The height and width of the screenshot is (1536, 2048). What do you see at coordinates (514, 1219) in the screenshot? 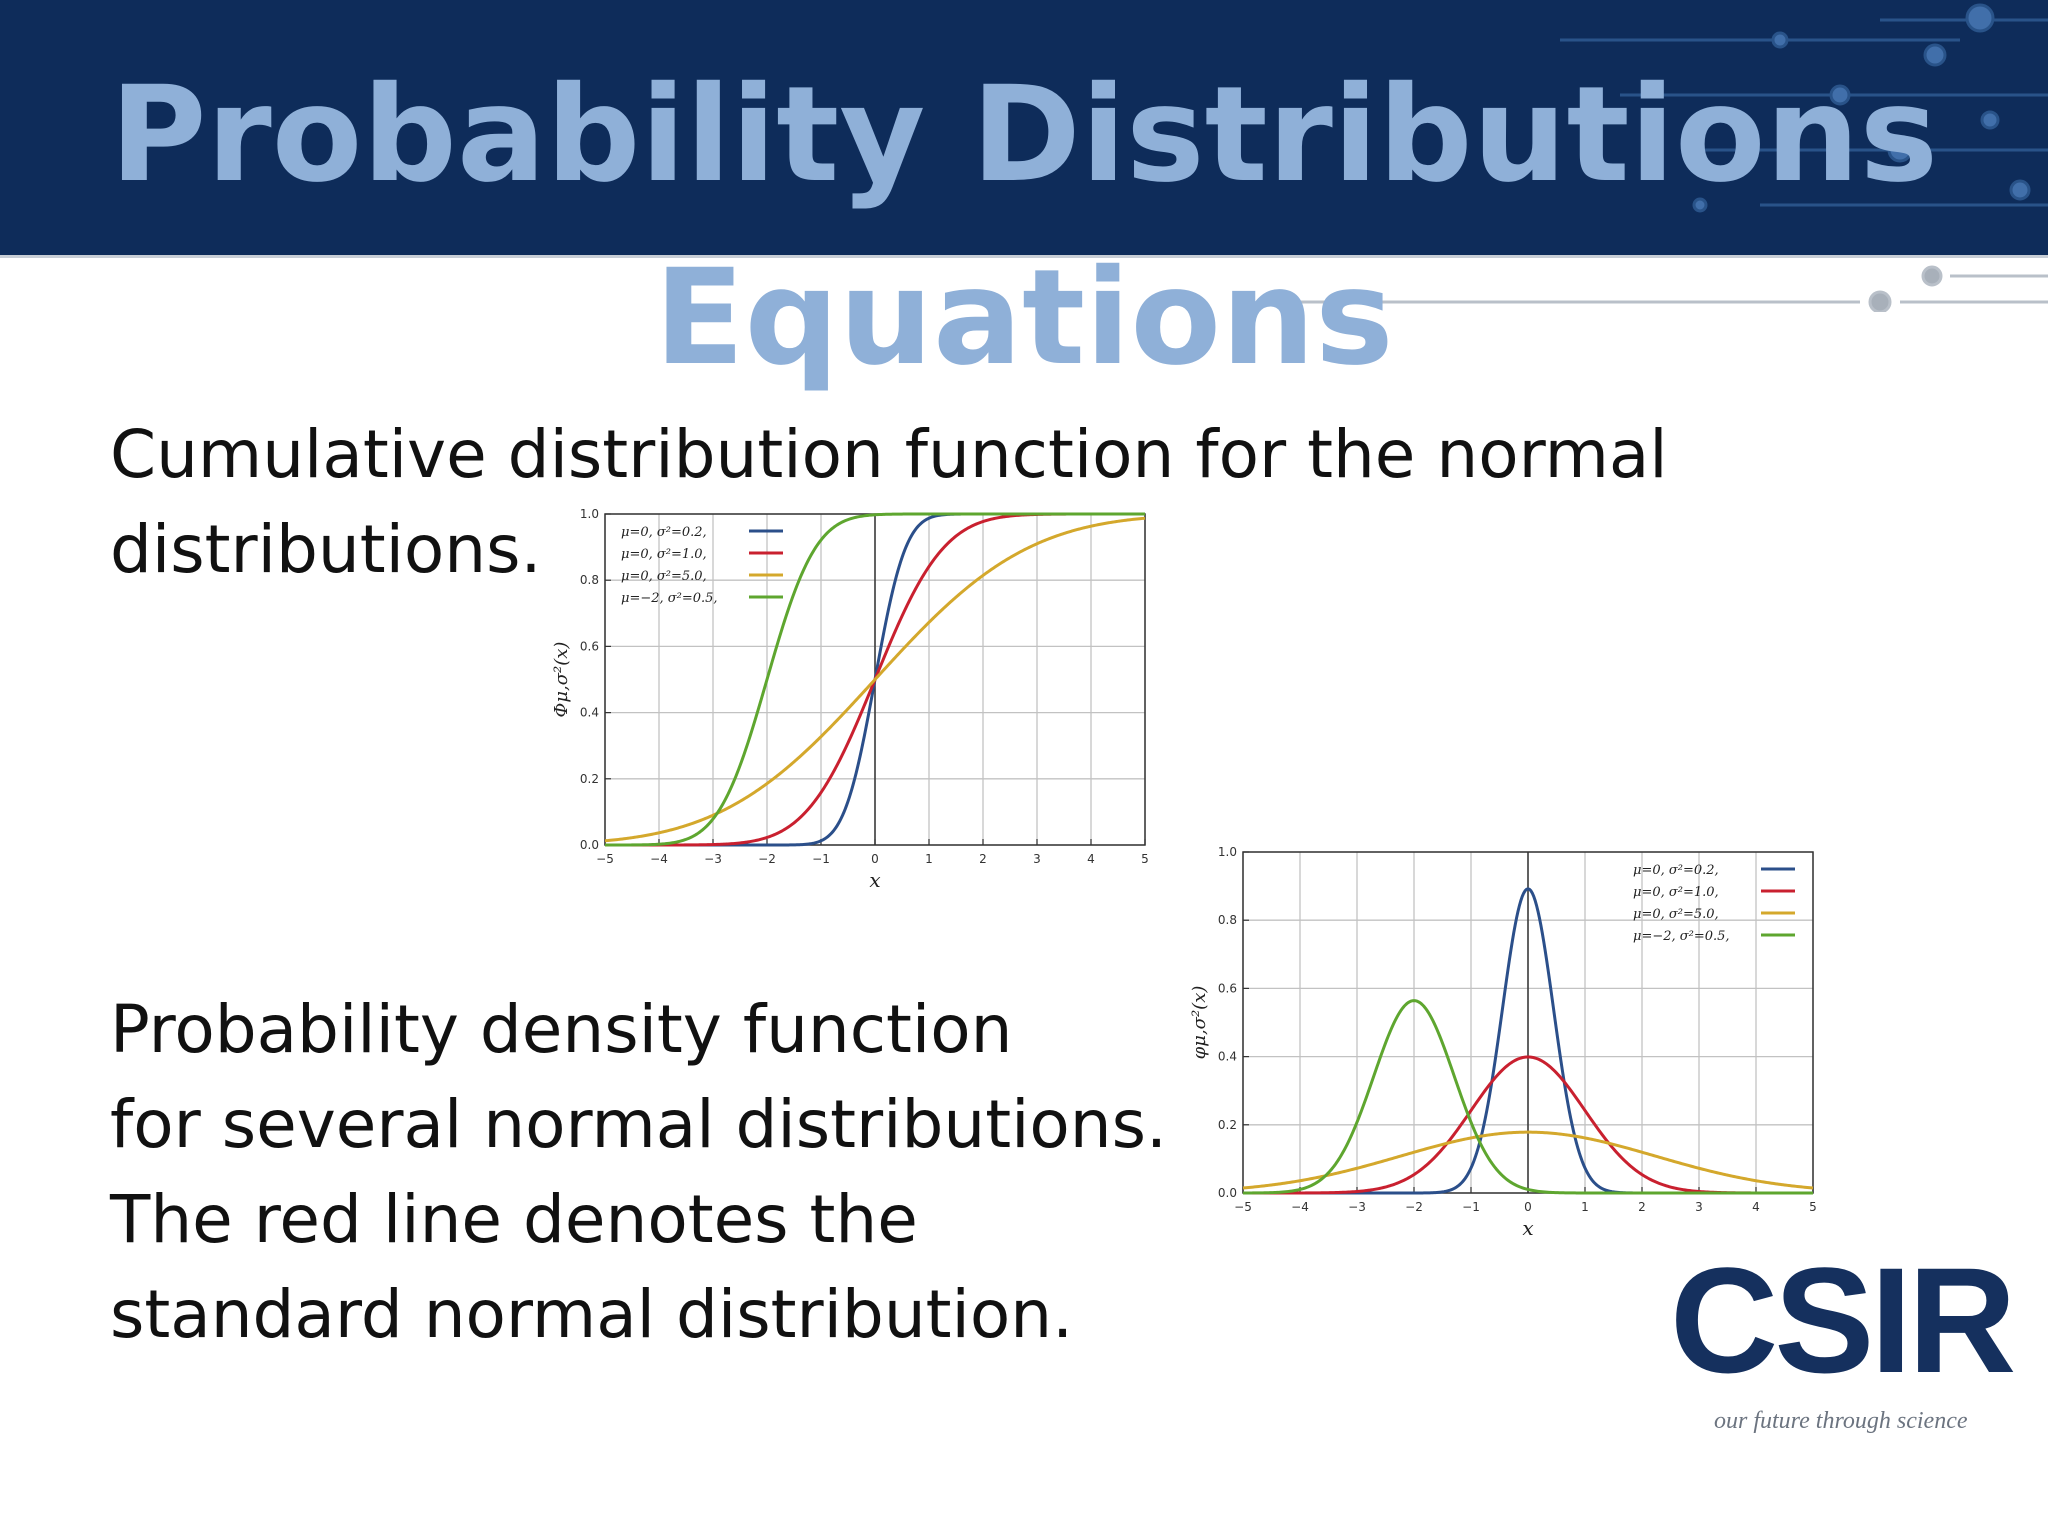
I see `pdf-description-line: The red line denotes the` at bounding box center [514, 1219].